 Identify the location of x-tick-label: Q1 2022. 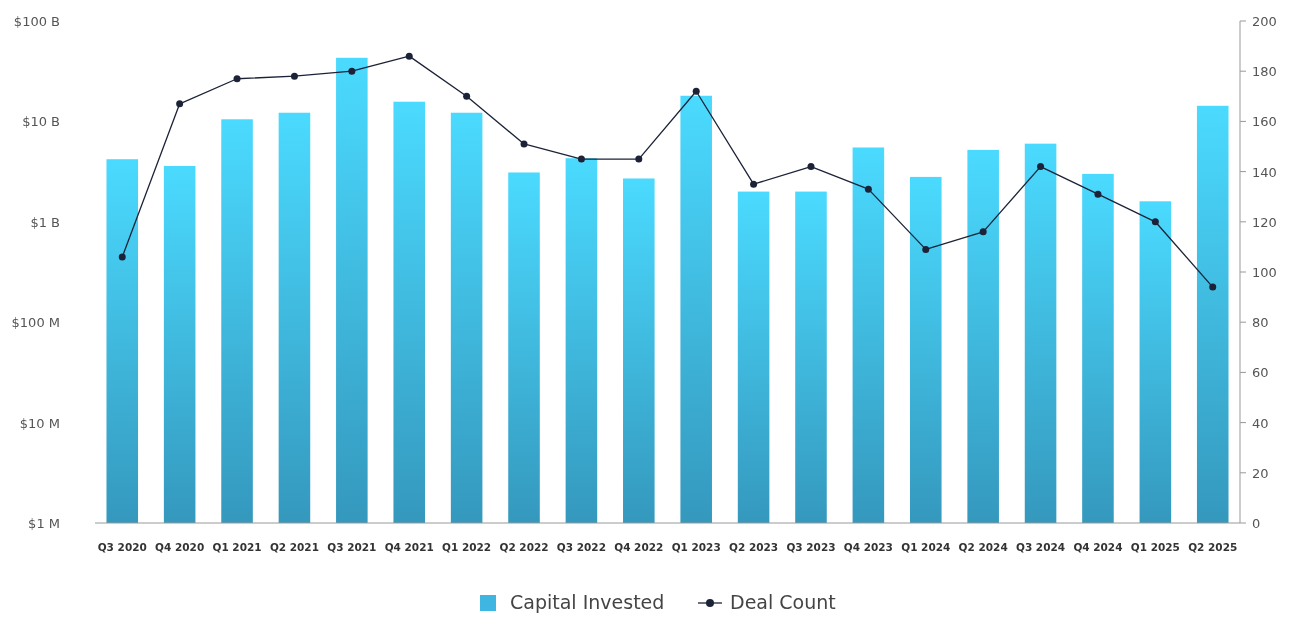
(467, 547).